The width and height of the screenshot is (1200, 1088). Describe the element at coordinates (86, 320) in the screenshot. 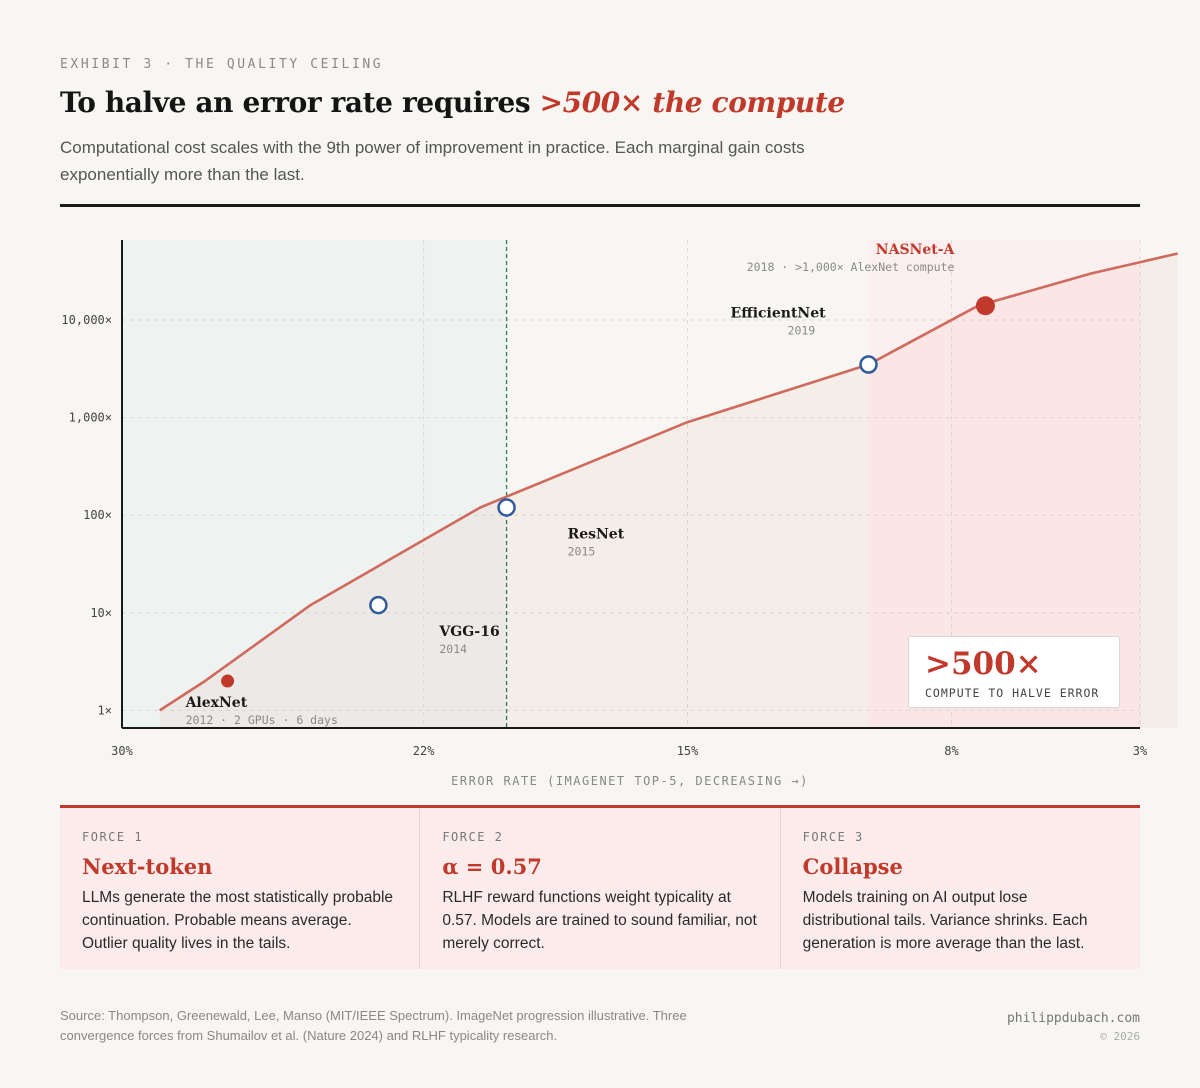

I see `y-tick-label: 10,000×` at that location.